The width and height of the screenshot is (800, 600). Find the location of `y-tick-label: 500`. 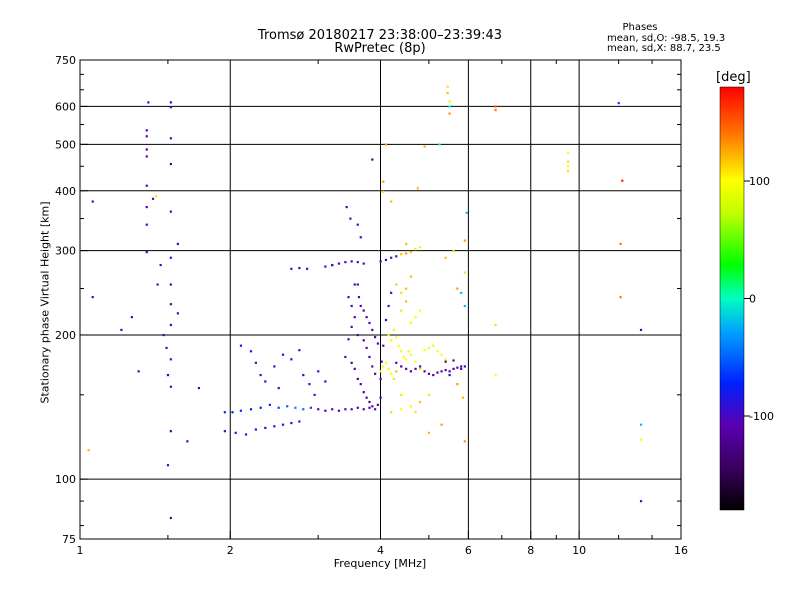

y-tick-label: 500 is located at coordinates (65, 144).